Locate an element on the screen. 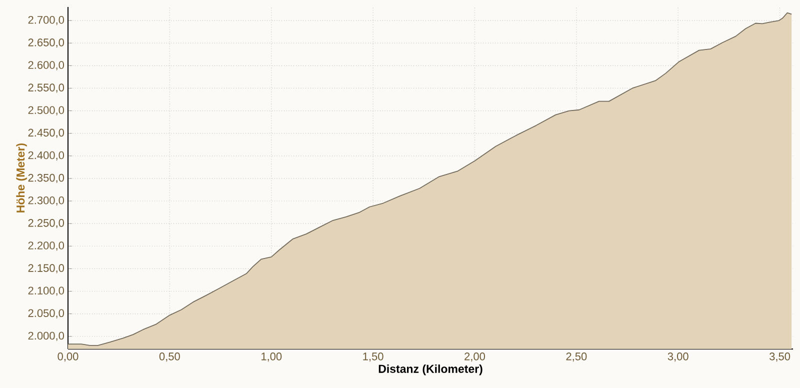  y-tick-label: 2.650,0 is located at coordinates (46, 43).